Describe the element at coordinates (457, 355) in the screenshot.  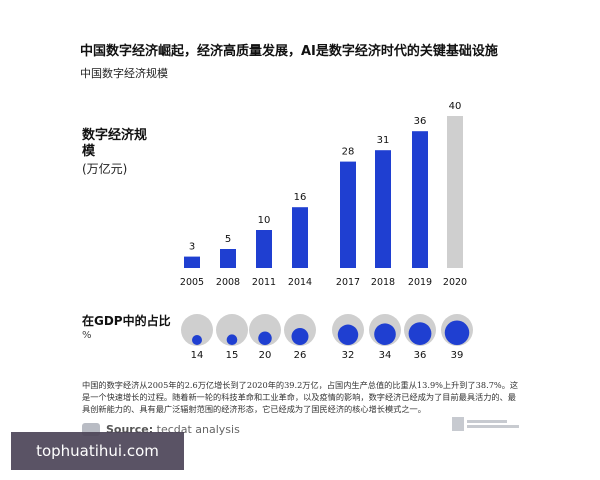
I see `gdp-share-value-label: 39` at that location.